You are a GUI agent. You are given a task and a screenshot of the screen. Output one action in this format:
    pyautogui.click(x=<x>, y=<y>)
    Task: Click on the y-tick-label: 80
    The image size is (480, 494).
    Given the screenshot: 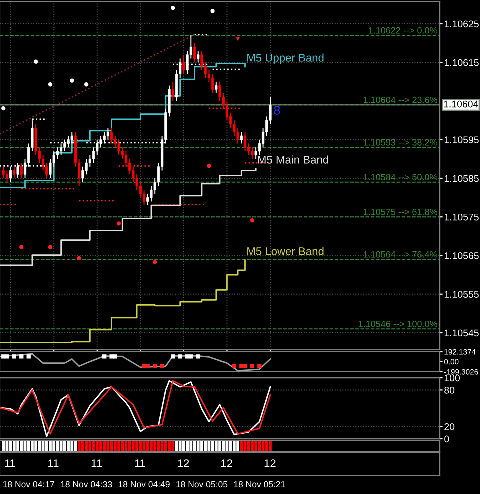 What is the action you would take?
    pyautogui.click(x=449, y=390)
    